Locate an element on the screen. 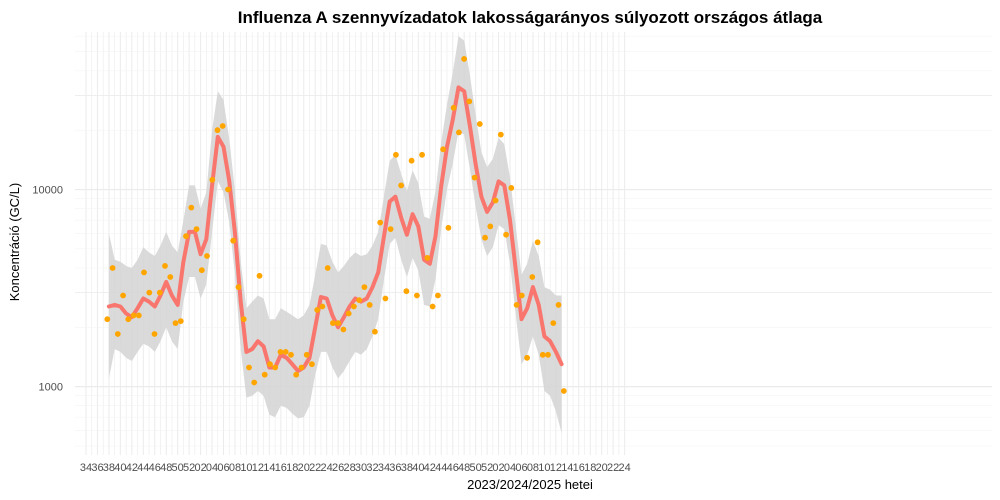  x-tick-label: 52 is located at coordinates (487, 468).